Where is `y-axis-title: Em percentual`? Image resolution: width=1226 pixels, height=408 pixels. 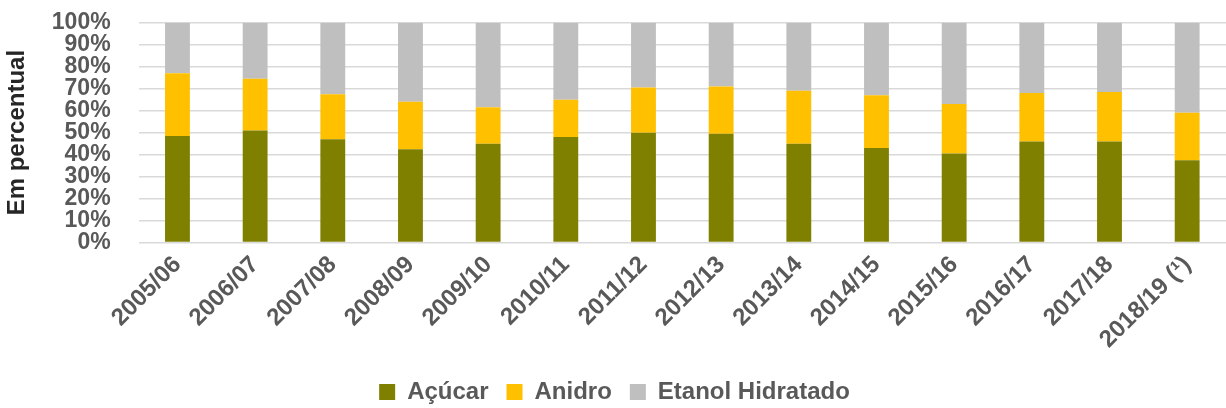 y-axis-title: Em percentual is located at coordinates (16, 132).